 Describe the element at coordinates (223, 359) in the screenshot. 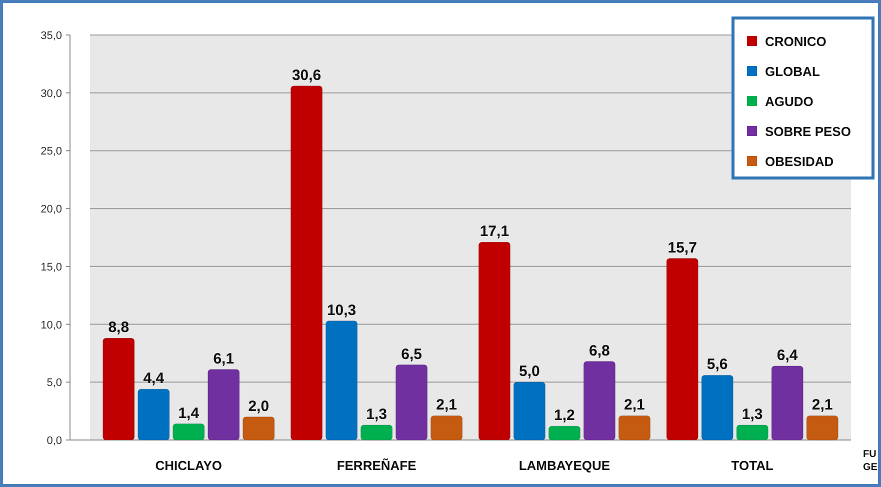

I see `data-label: 6,1` at that location.